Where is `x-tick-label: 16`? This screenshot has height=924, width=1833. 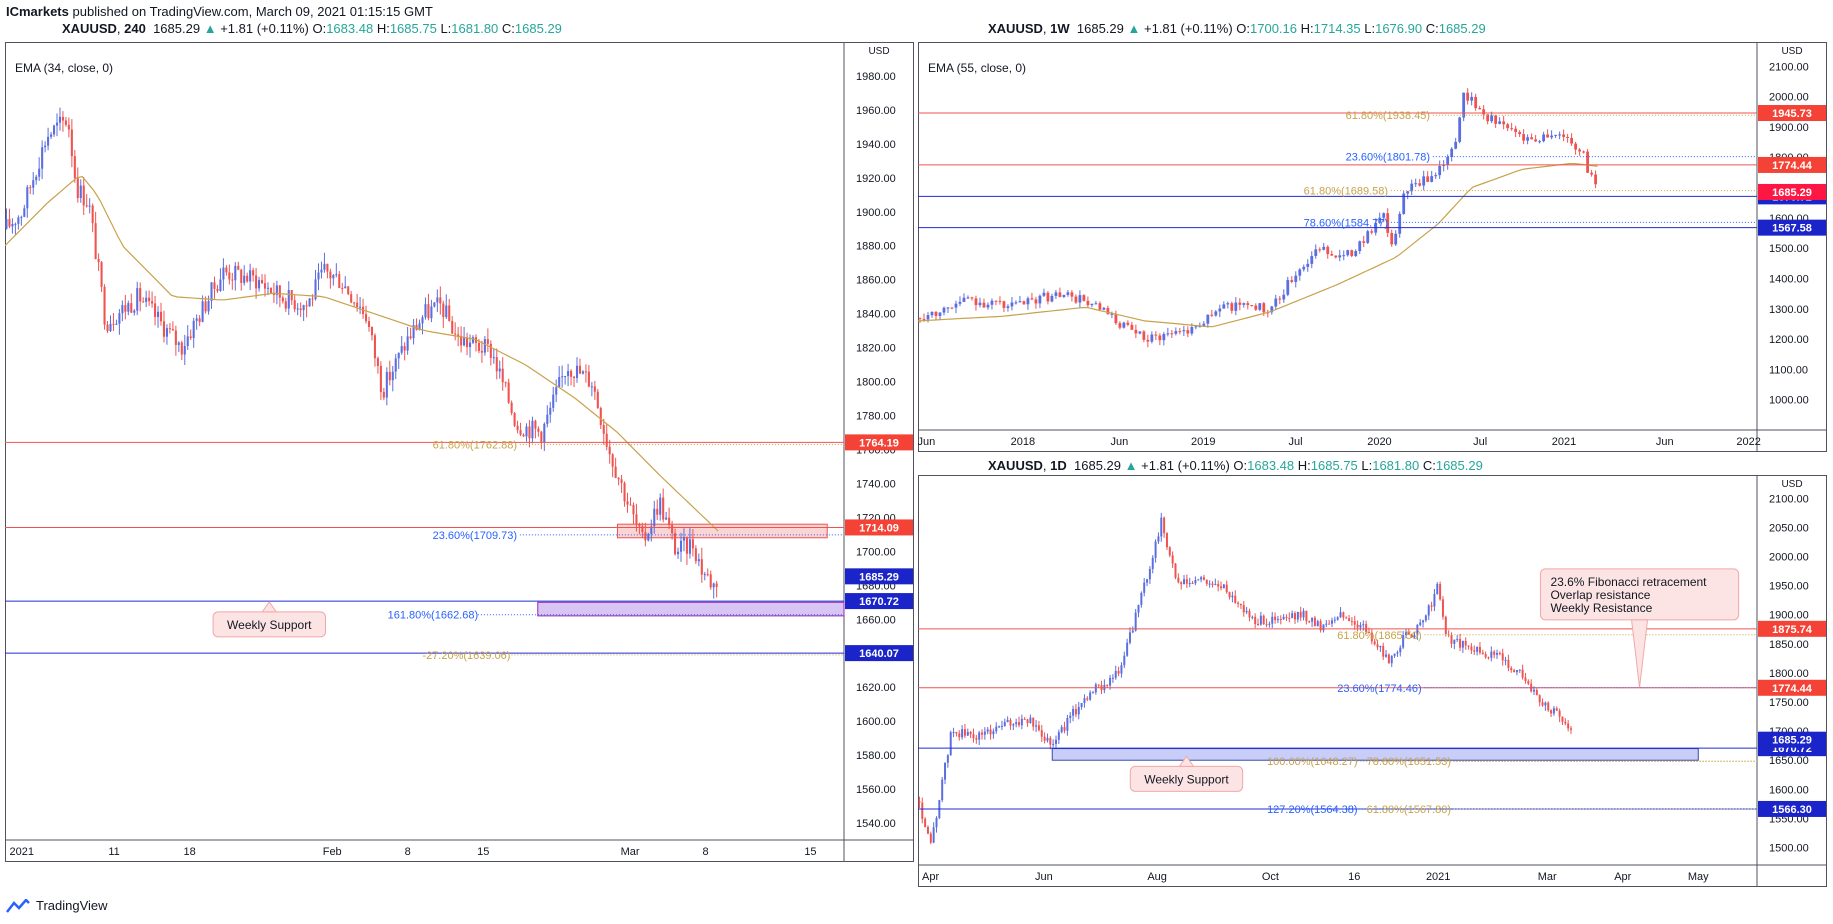
x-tick-label: 16 is located at coordinates (1354, 877).